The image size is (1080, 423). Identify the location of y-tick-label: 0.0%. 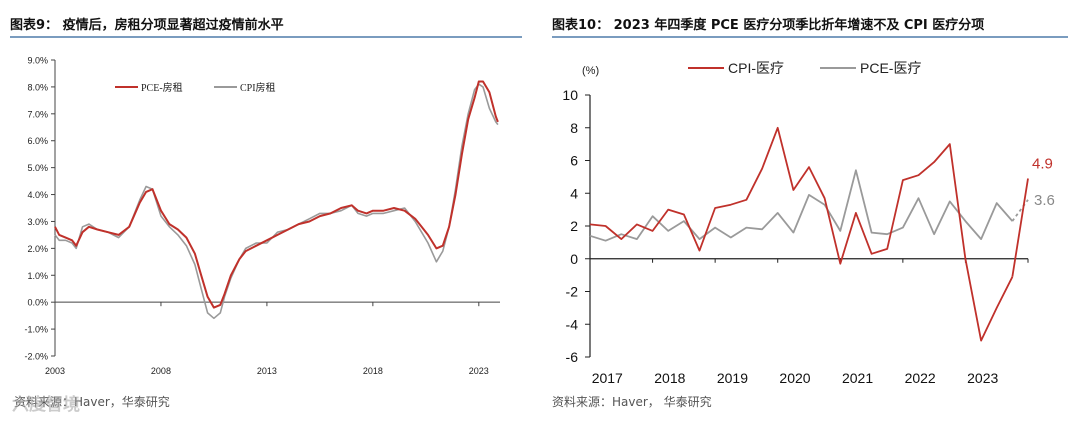
(37, 303).